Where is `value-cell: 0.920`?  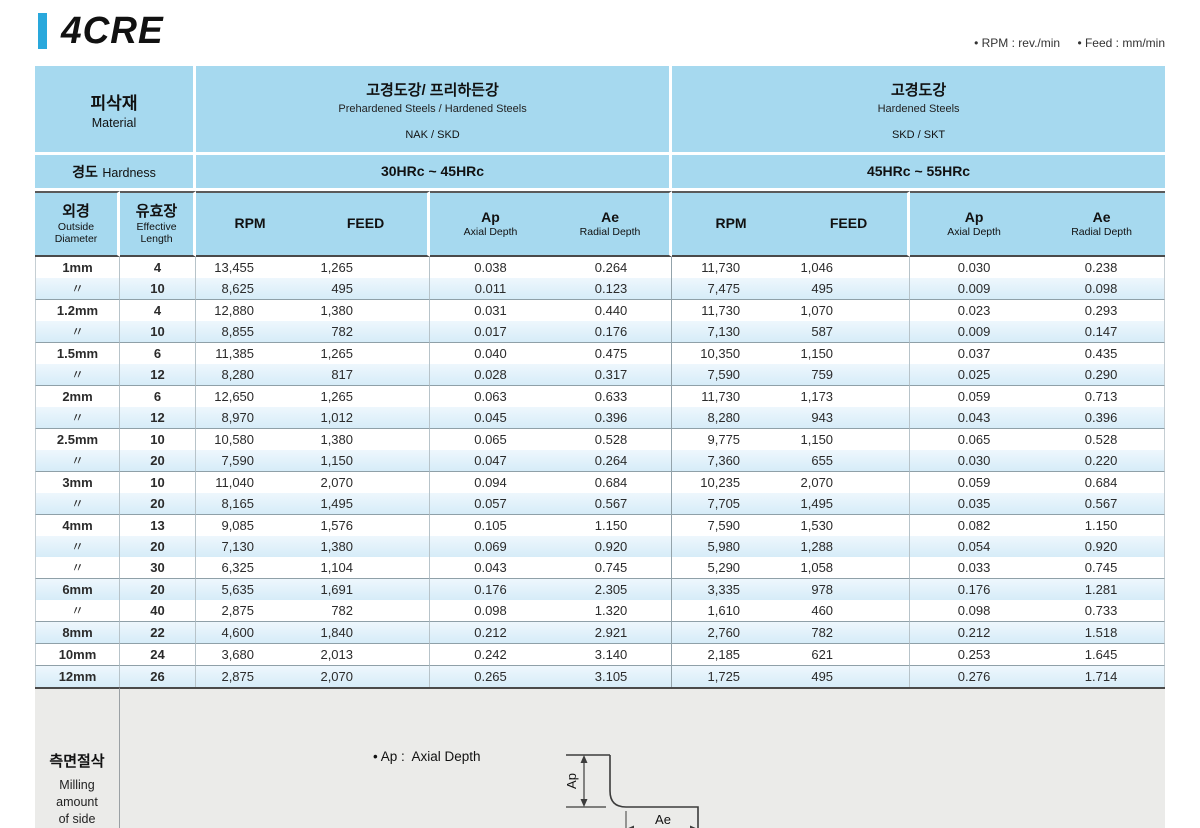
value-cell: 0.920 is located at coordinates (612, 546).